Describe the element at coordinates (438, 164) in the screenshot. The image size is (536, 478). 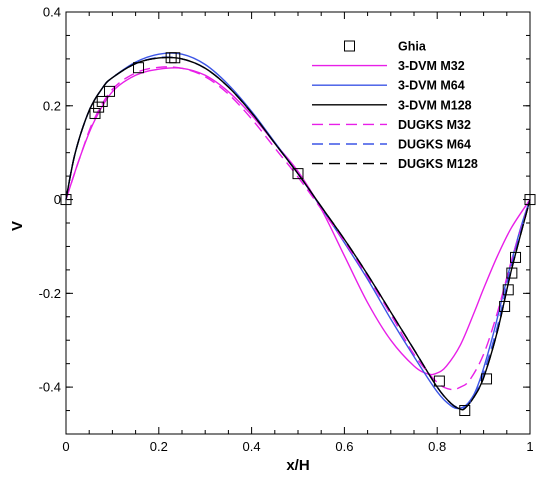
I see `legend-label: DUGKS M128` at that location.